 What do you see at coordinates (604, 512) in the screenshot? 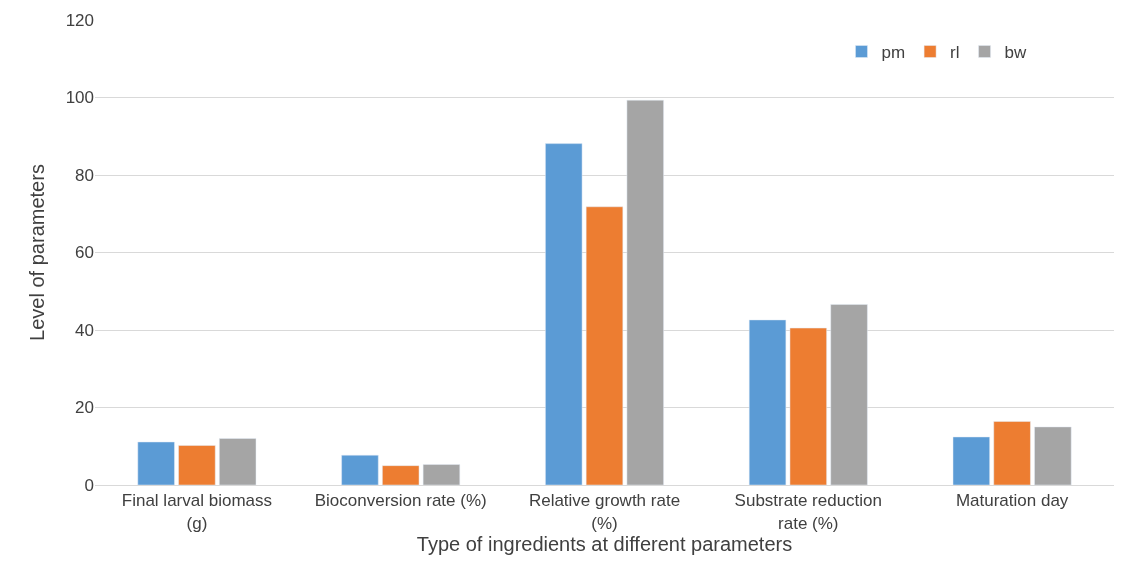
I see `x-tick-label: Relative growth rate (%)` at bounding box center [604, 512].